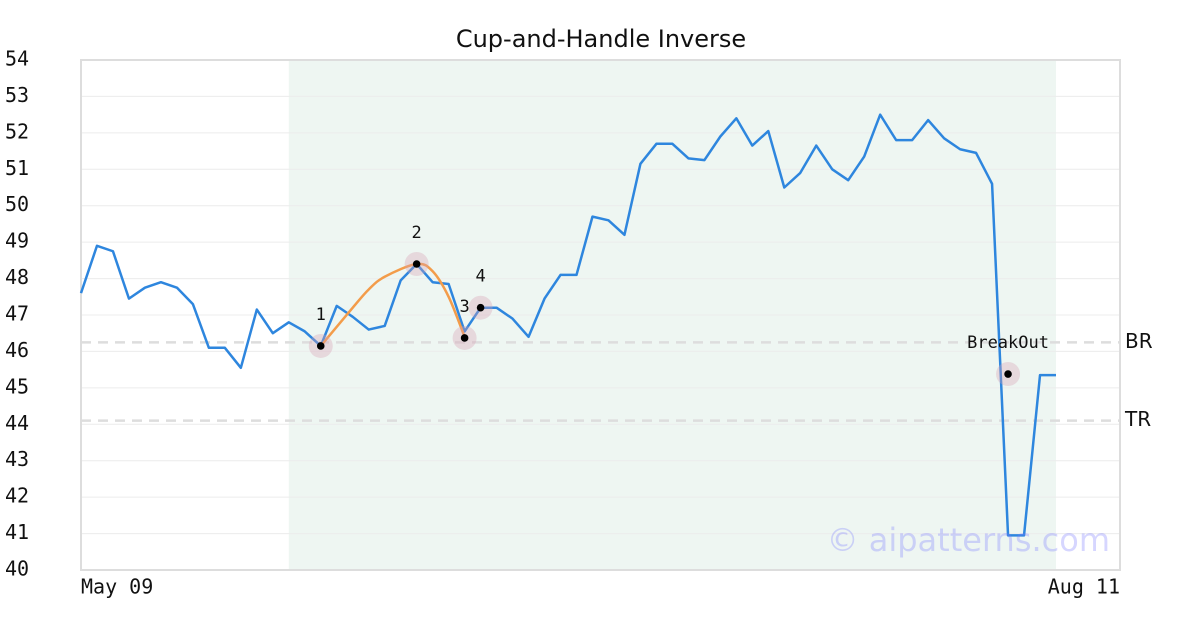  I want to click on y-tick-label: 49, so click(17, 241).